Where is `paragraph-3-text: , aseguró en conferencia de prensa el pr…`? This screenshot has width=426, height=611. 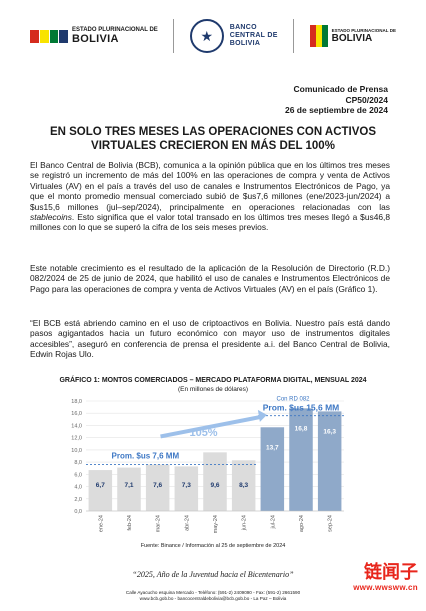
paragraph-3-text: , aseguró en conferencia de prensa el pr… is located at coordinates (210, 349).